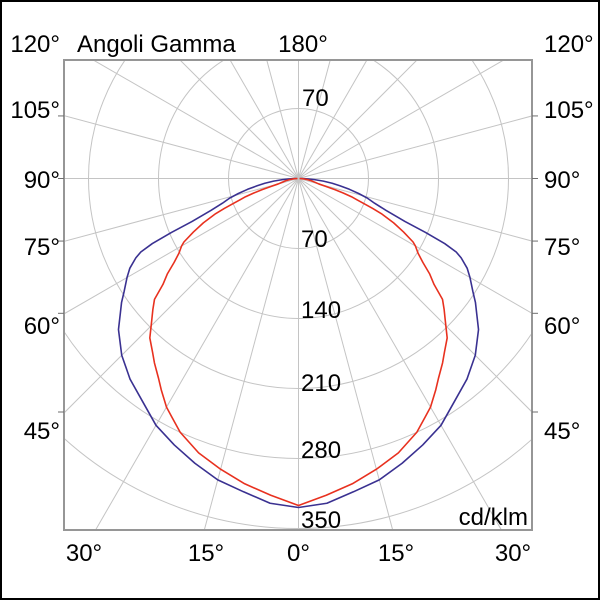 This screenshot has height=600, width=600. What do you see at coordinates (298, 553) in the screenshot?
I see `bottom-angle-label: 0°` at bounding box center [298, 553].